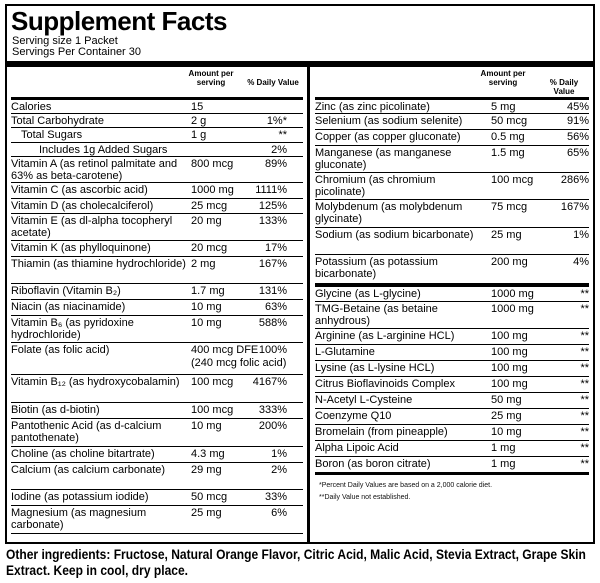 The image size is (600, 583). I want to click on nutrient-row-choline: Choline (as choline bitartrate) 4.3 mg 1%, so click(157, 455).